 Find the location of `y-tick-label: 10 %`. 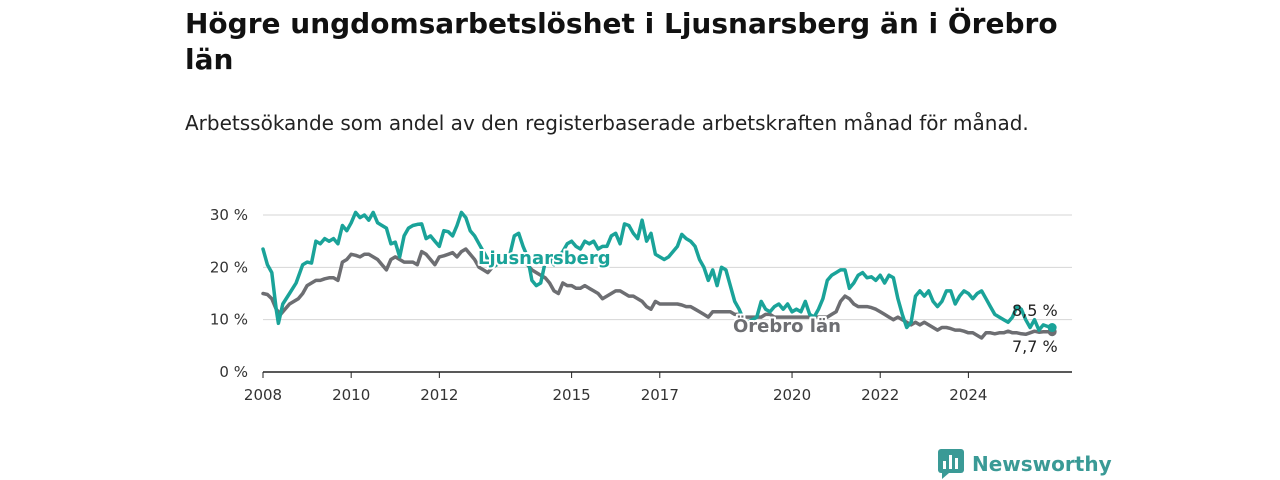

y-tick-label: 10 % is located at coordinates (229, 320).